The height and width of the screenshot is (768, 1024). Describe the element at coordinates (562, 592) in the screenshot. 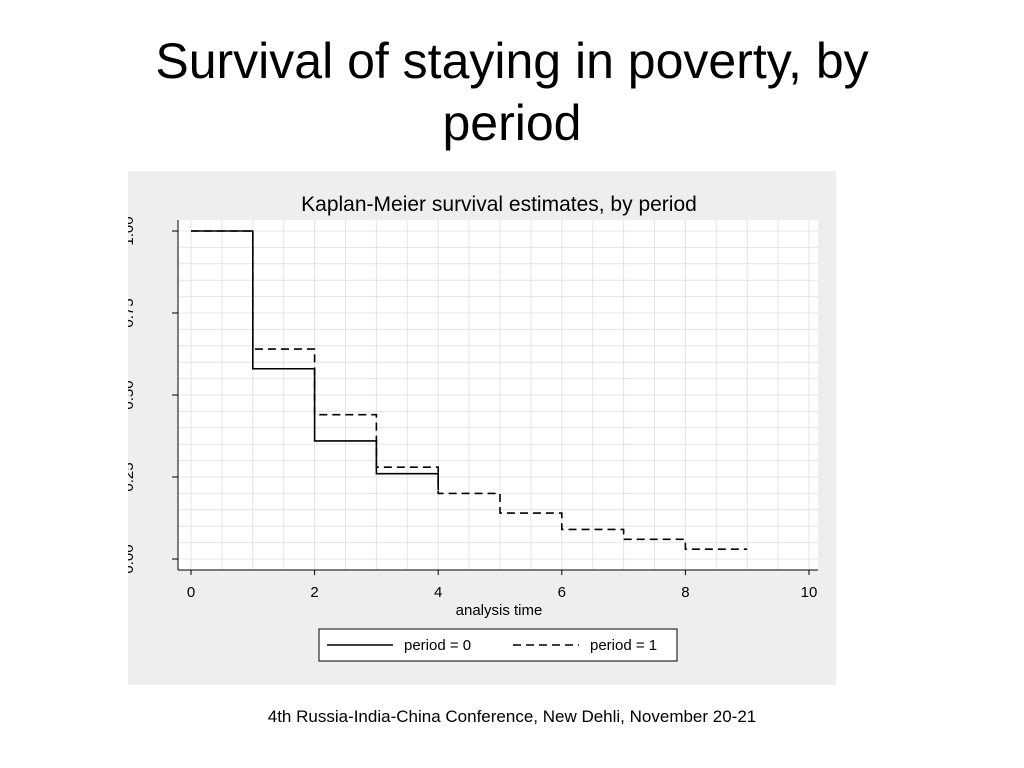

I see `x-tick-label: 6` at that location.